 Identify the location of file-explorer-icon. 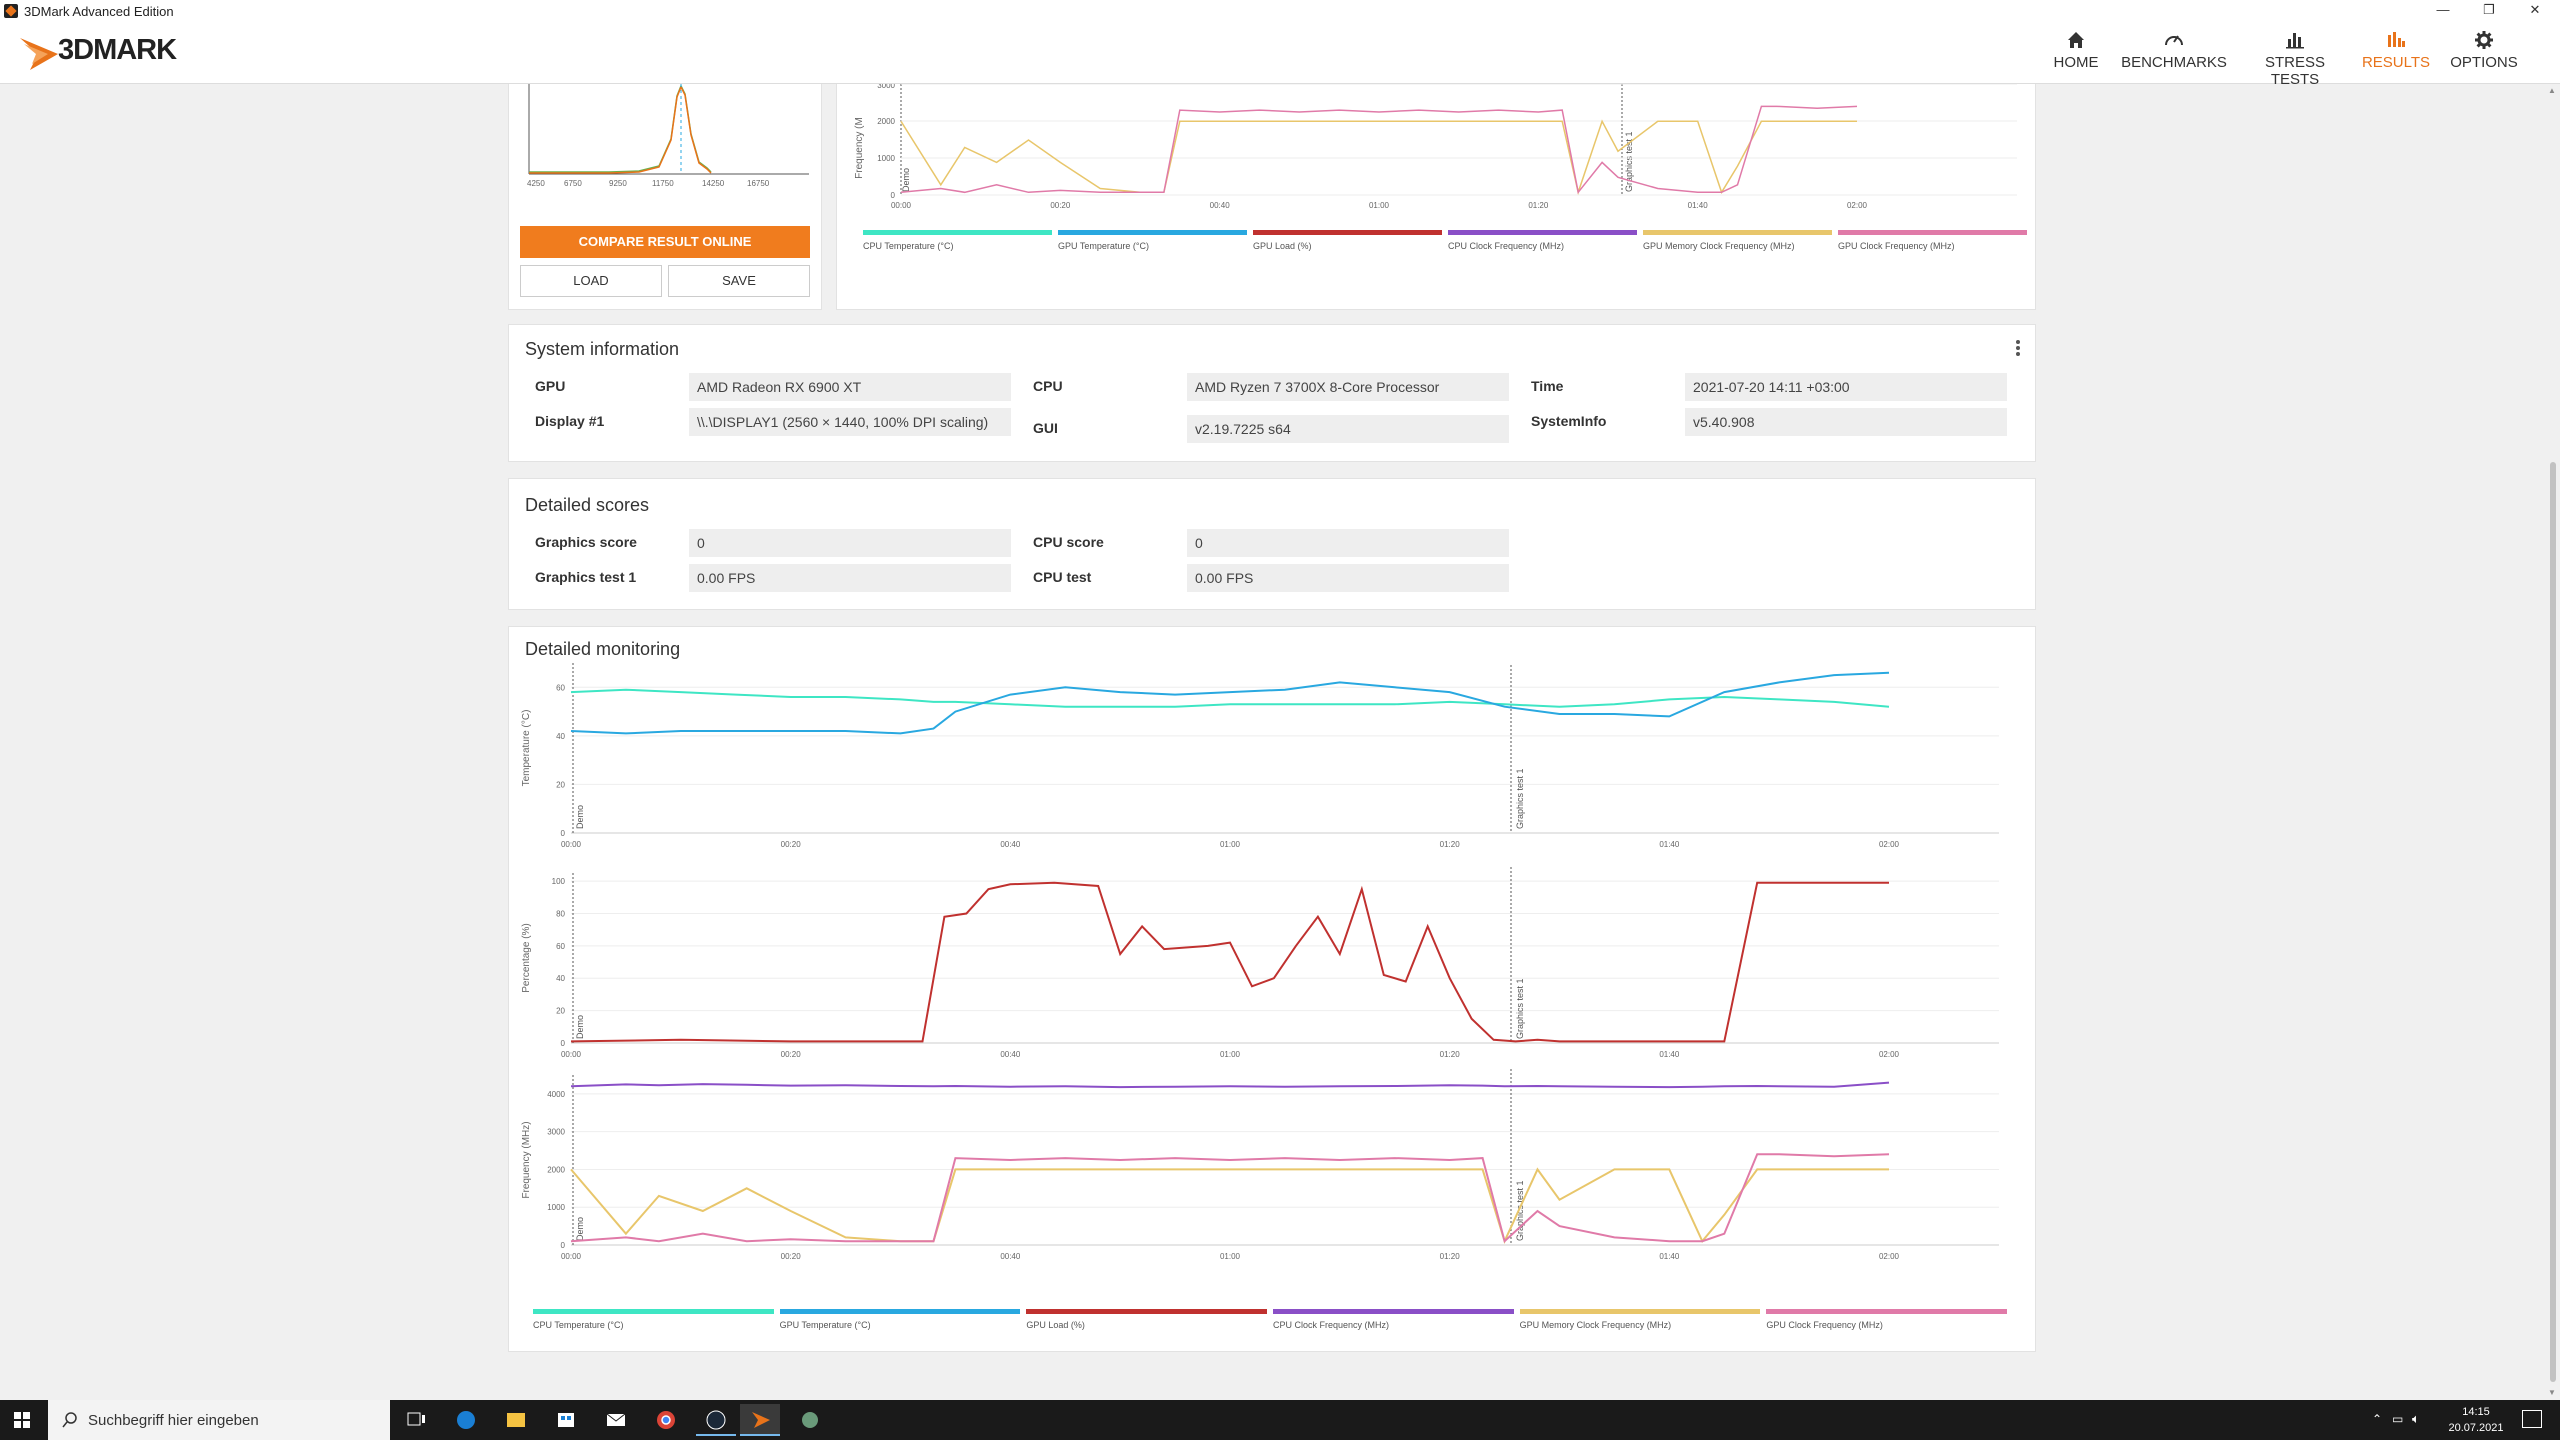
(516, 1420).